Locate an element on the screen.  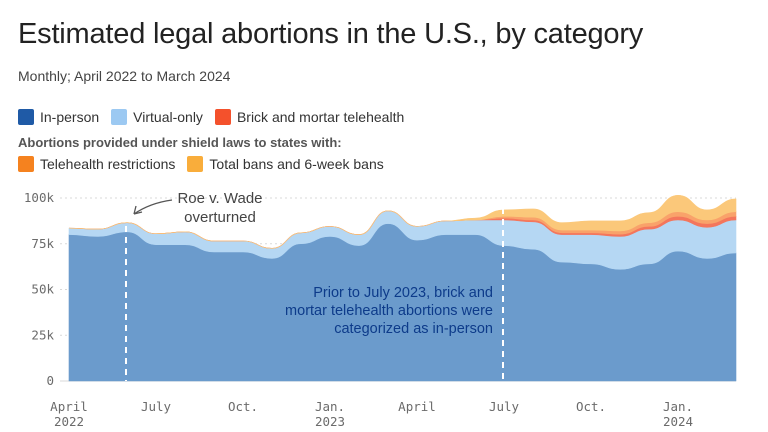
legend-label-telehealth-restrictions: Telehealth restrictions is located at coordinates (108, 164).